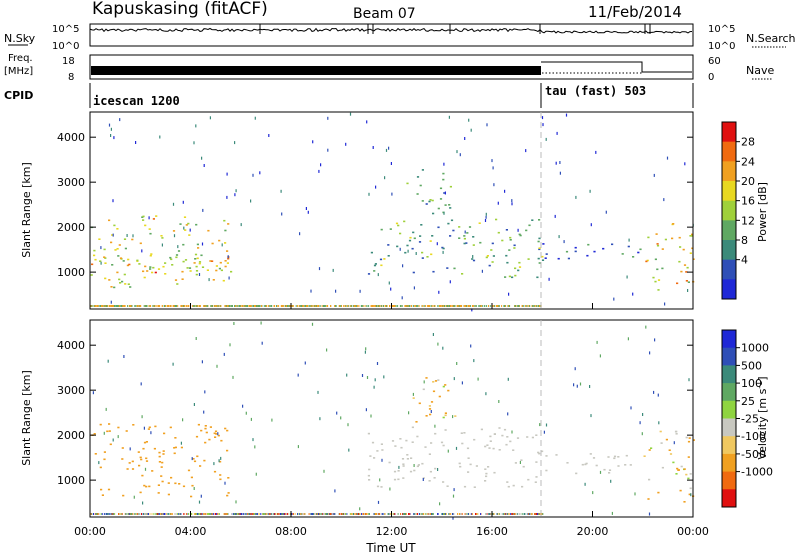 Image resolution: width=800 pixels, height=558 pixels. I want to click on cpid-label: CPID, so click(18, 95).